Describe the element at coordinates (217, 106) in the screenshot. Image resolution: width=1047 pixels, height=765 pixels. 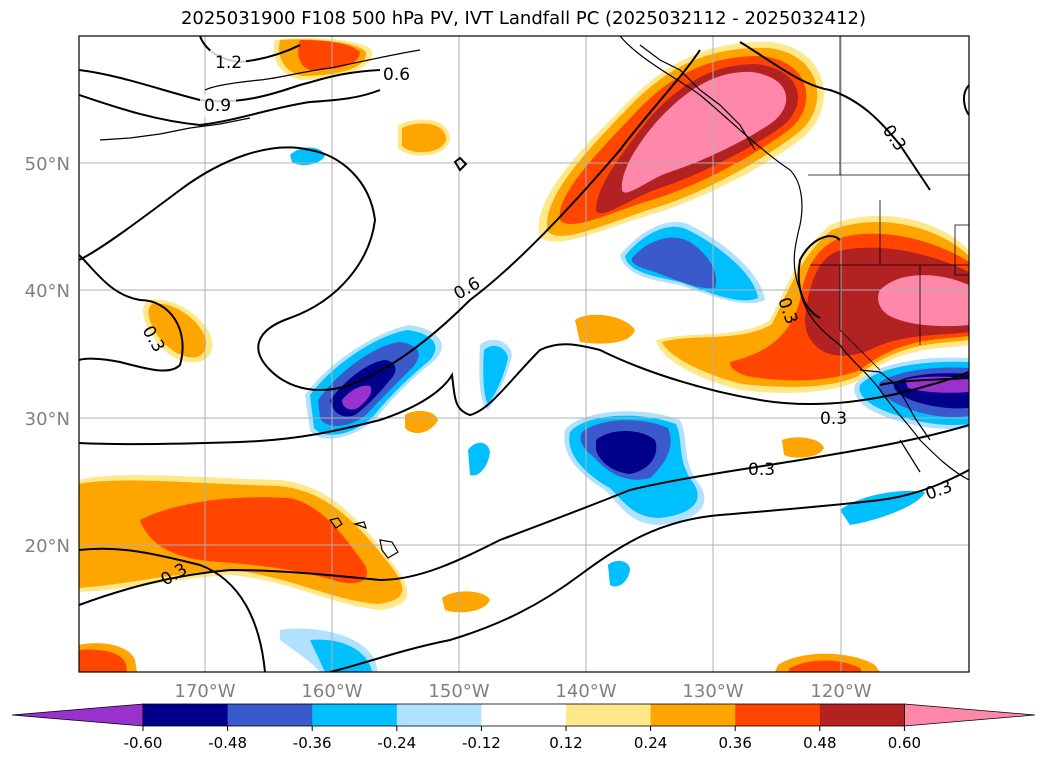
I see `contour-label: 0.9` at that location.